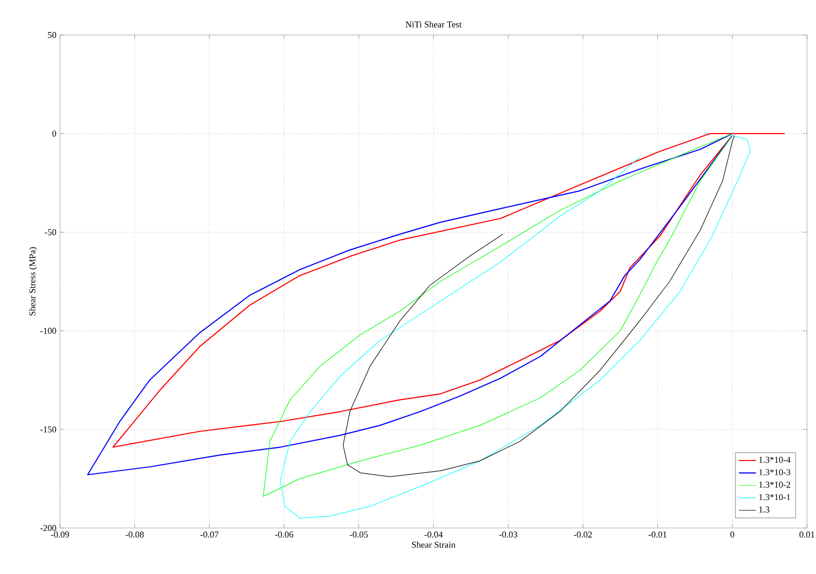  What do you see at coordinates (508, 535) in the screenshot?
I see `x-tick-label: -0.03` at bounding box center [508, 535].